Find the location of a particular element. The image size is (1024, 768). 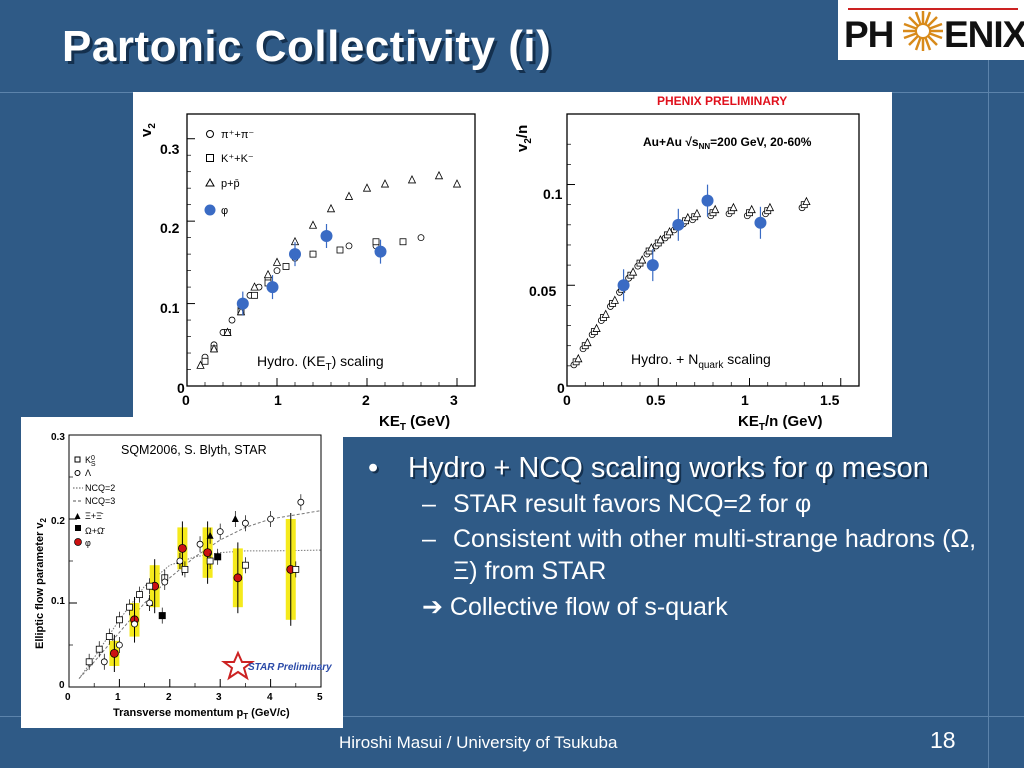

logo-rule is located at coordinates (933, 9).